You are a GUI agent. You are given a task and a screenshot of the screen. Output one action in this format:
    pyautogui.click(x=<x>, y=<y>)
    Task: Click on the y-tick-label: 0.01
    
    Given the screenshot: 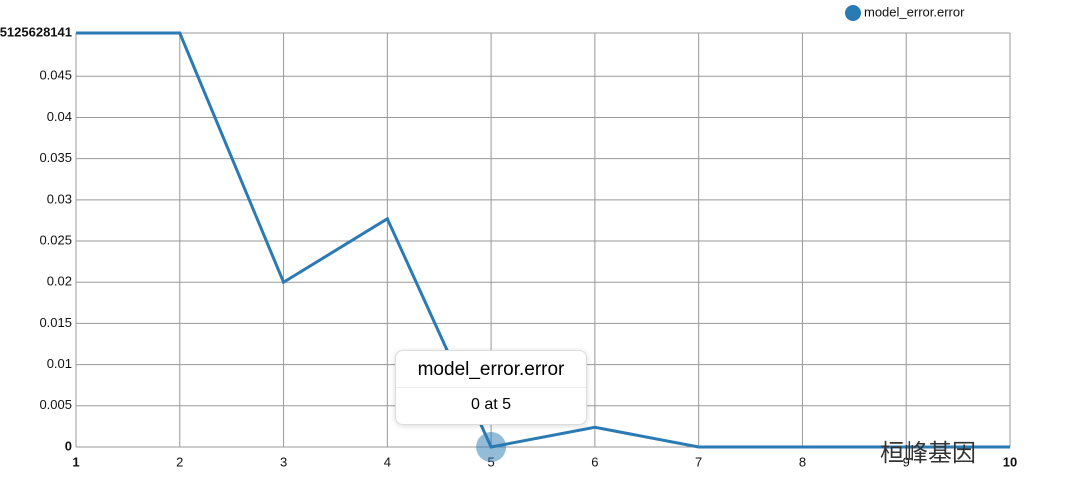 What is the action you would take?
    pyautogui.click(x=59, y=363)
    